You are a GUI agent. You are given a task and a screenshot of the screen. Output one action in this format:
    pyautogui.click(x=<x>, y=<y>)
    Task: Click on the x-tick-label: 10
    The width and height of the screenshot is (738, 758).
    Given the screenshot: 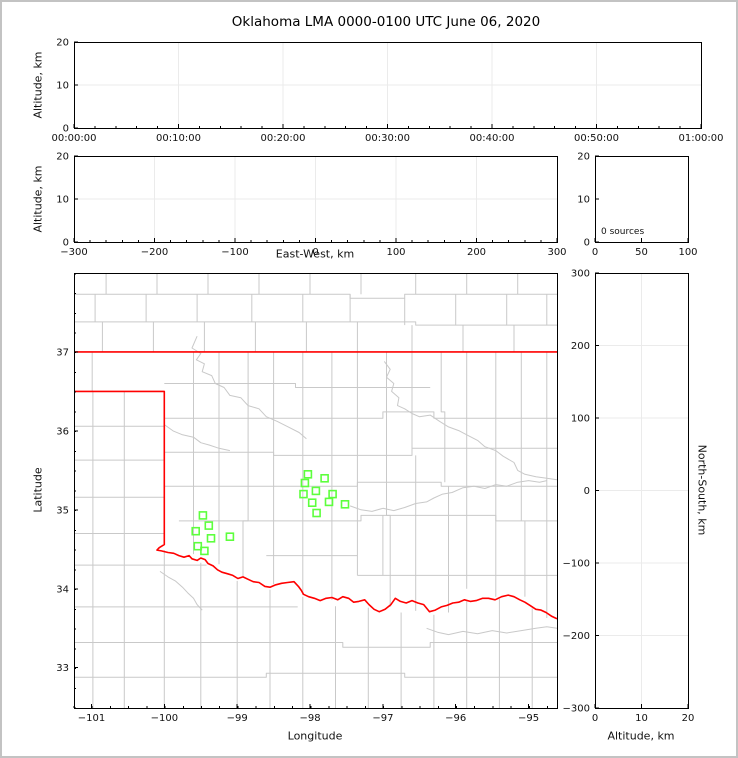 What is the action you would take?
    pyautogui.click(x=641, y=718)
    